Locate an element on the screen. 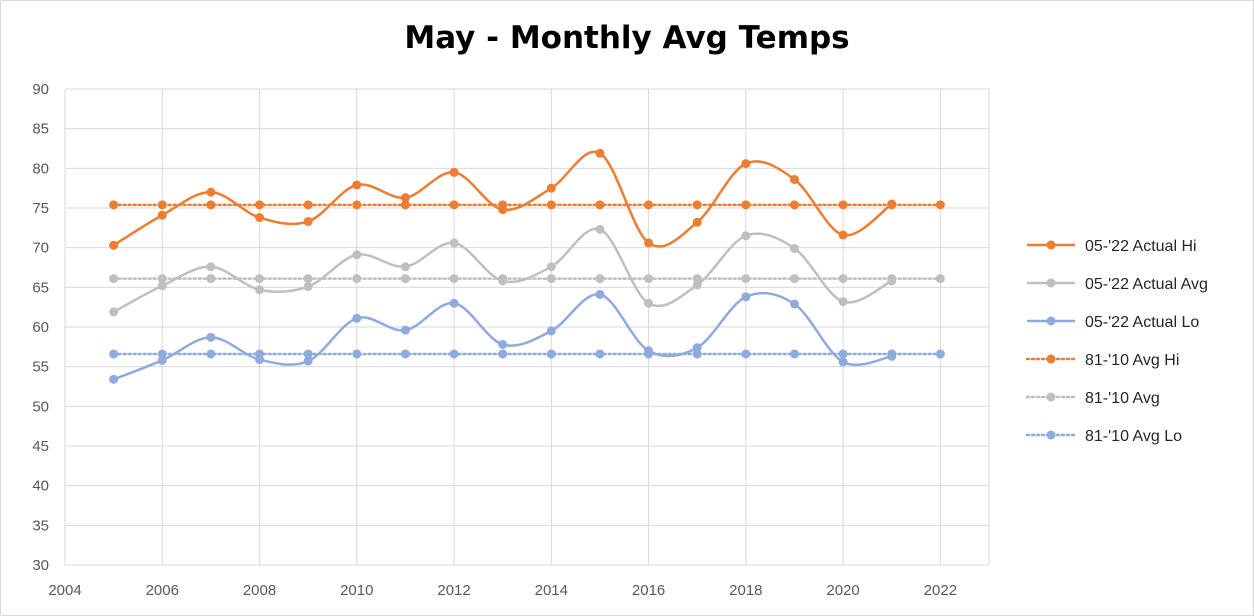  y-tick-label: 60 is located at coordinates (40, 327).